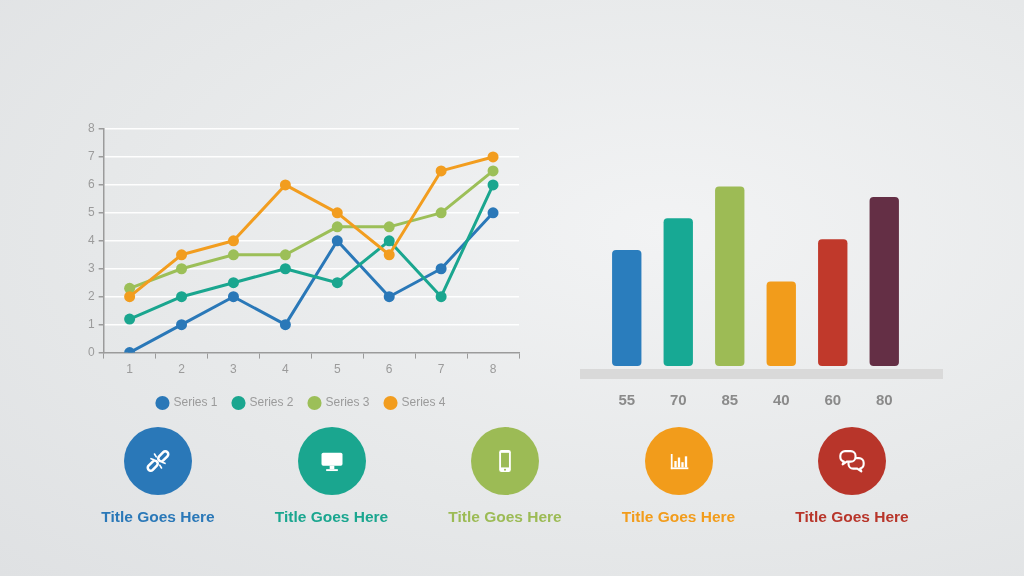 The height and width of the screenshot is (576, 1024). What do you see at coordinates (730, 400) in the screenshot?
I see `data-label: 85` at bounding box center [730, 400].